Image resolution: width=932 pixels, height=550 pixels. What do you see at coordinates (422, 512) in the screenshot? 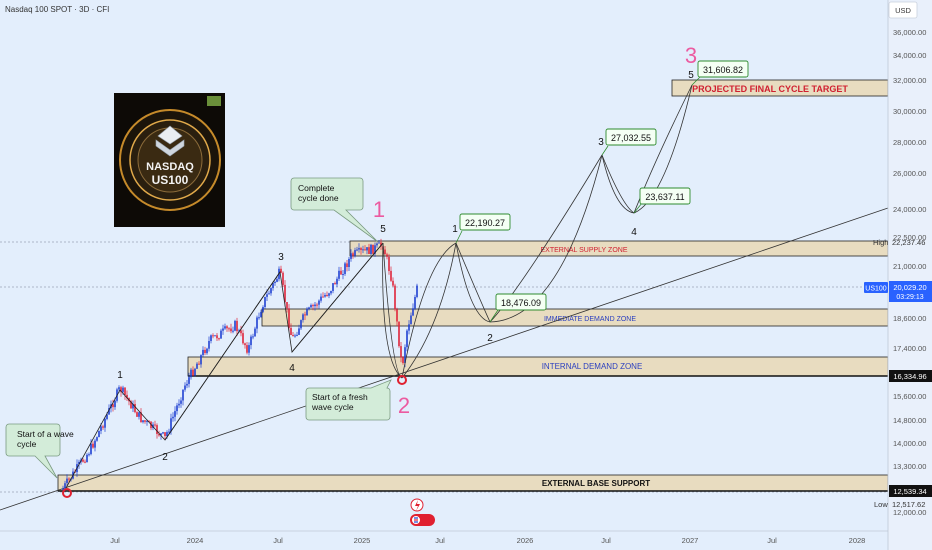
I see `event-icons` at bounding box center [422, 512].